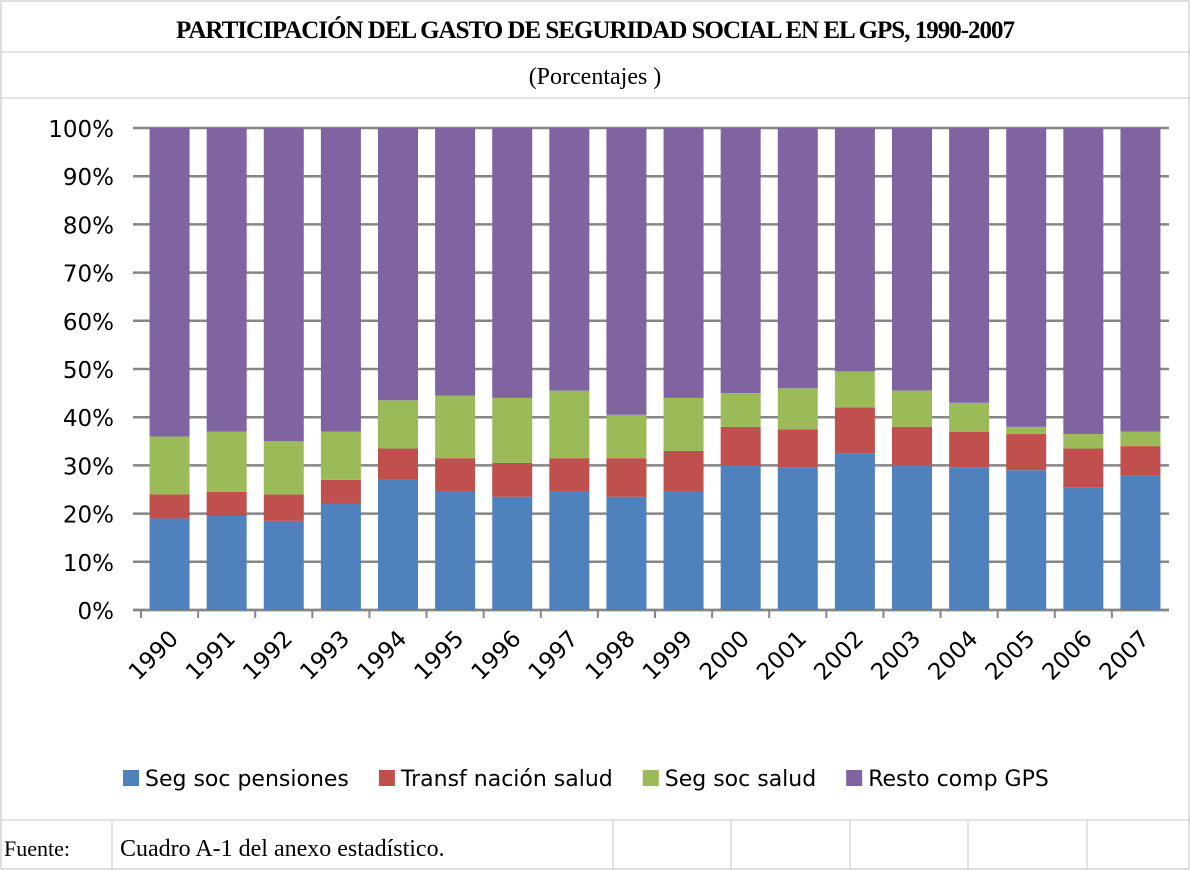 The width and height of the screenshot is (1190, 870). Describe the element at coordinates (88, 419) in the screenshot. I see `y-tick-label: 40%` at that location.